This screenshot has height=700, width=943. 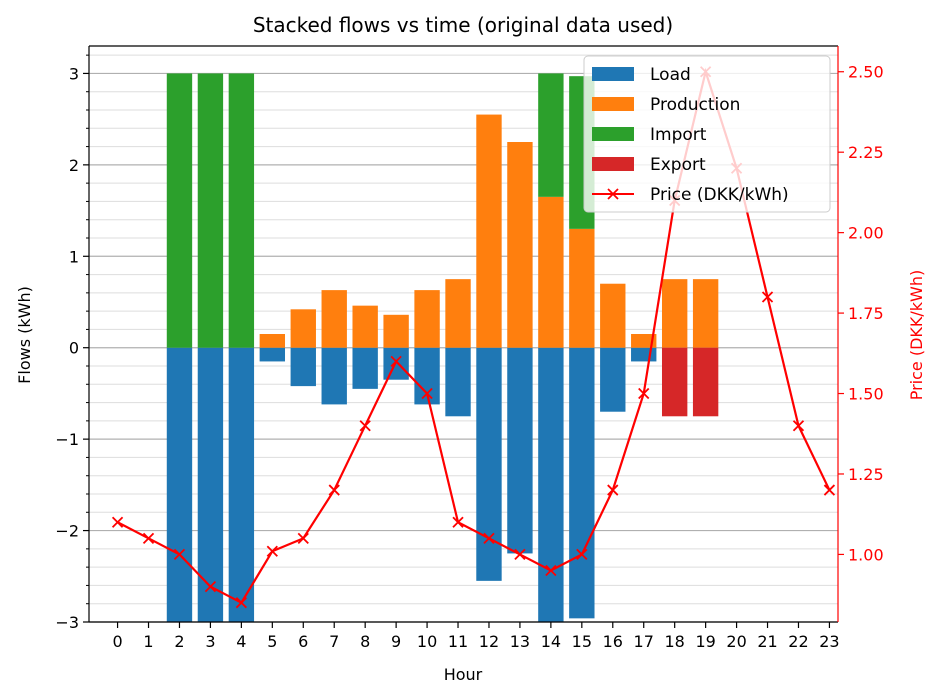 What do you see at coordinates (210, 641) in the screenshot?
I see `x-tick-label: 3` at bounding box center [210, 641].